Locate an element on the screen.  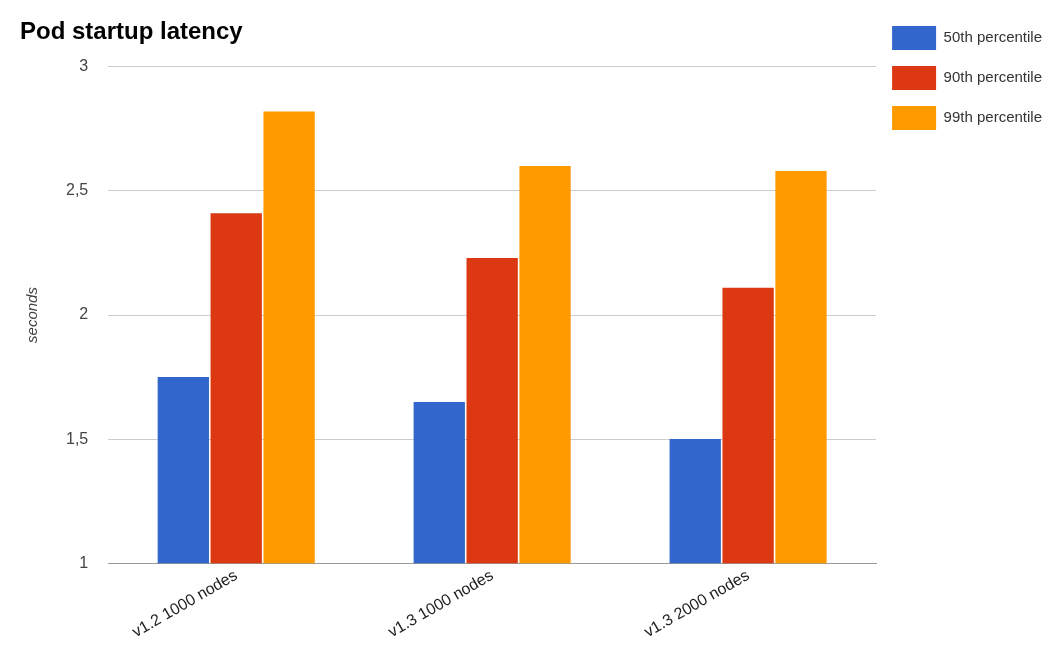
legend-label: 90th percentile is located at coordinates (993, 77).